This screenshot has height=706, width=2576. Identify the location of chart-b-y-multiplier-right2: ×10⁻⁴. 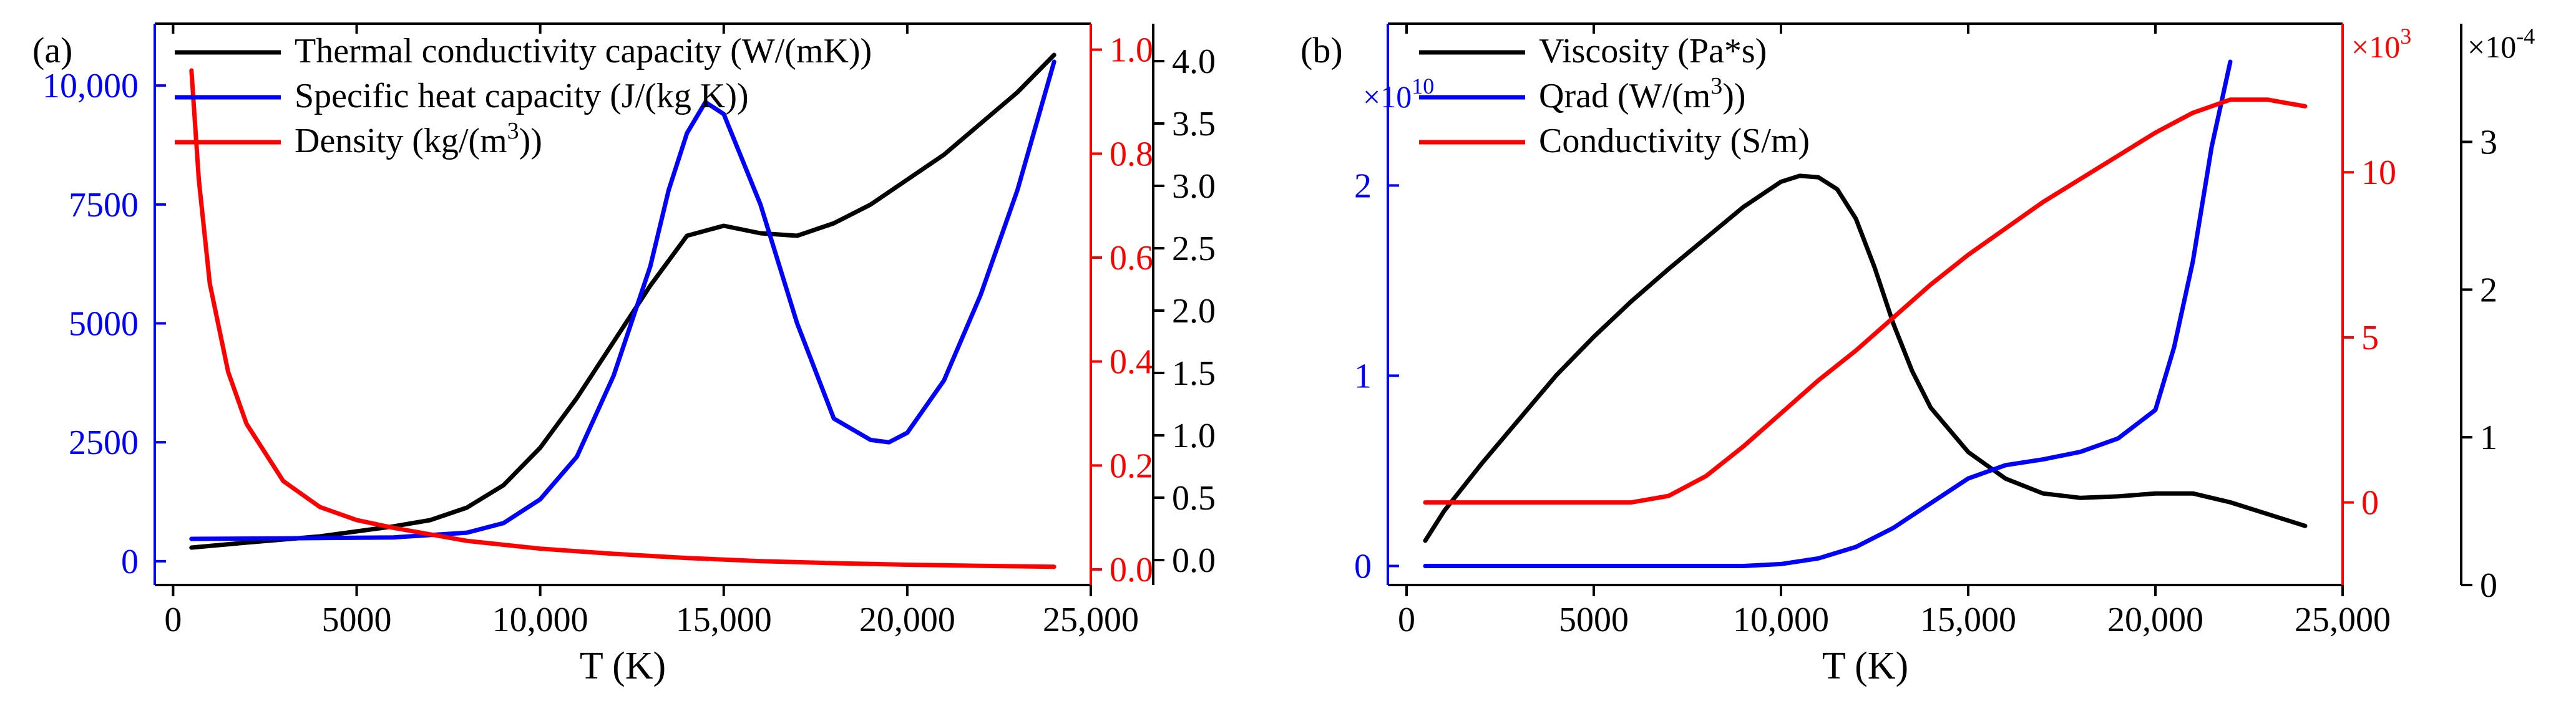
(2501, 44).